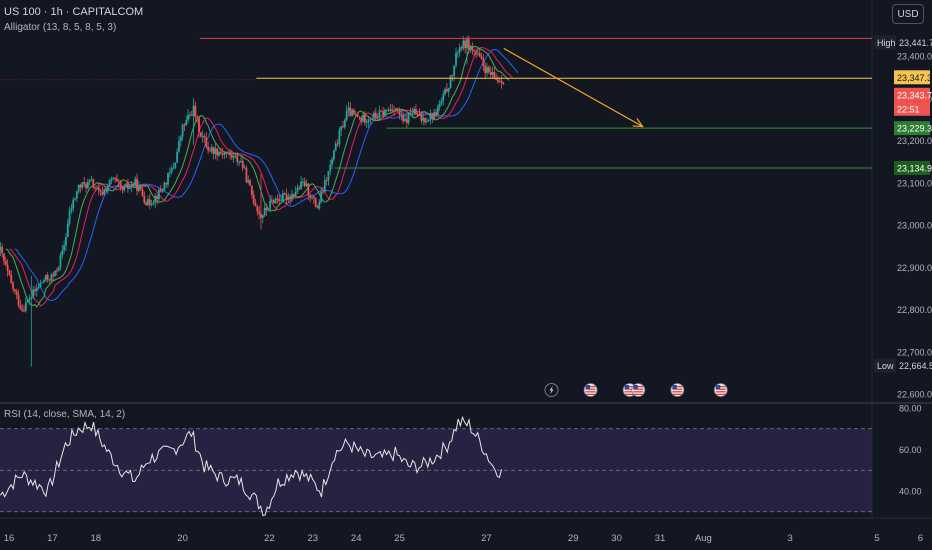 Image resolution: width=932 pixels, height=550 pixels. Describe the element at coordinates (913, 42) in the screenshot. I see `high-value-bg` at that location.